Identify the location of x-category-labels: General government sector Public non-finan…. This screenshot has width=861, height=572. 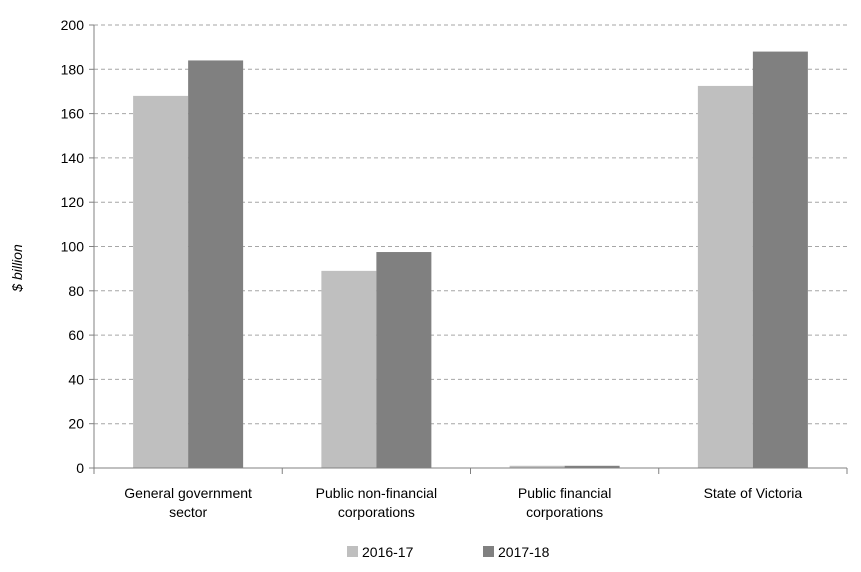
(463, 502).